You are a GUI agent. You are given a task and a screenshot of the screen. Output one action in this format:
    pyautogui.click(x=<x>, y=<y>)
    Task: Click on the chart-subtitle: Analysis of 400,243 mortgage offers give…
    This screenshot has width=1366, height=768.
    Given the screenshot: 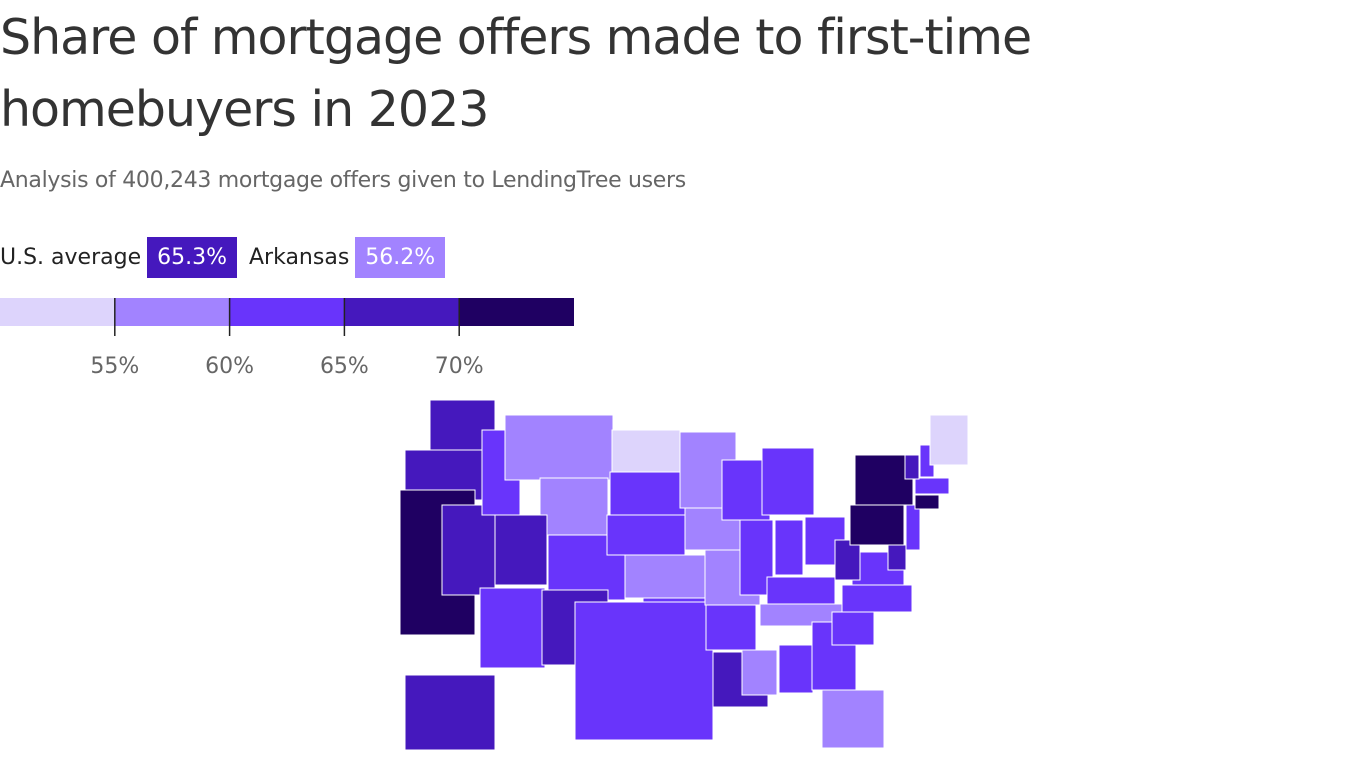 What is the action you would take?
    pyautogui.click(x=343, y=180)
    